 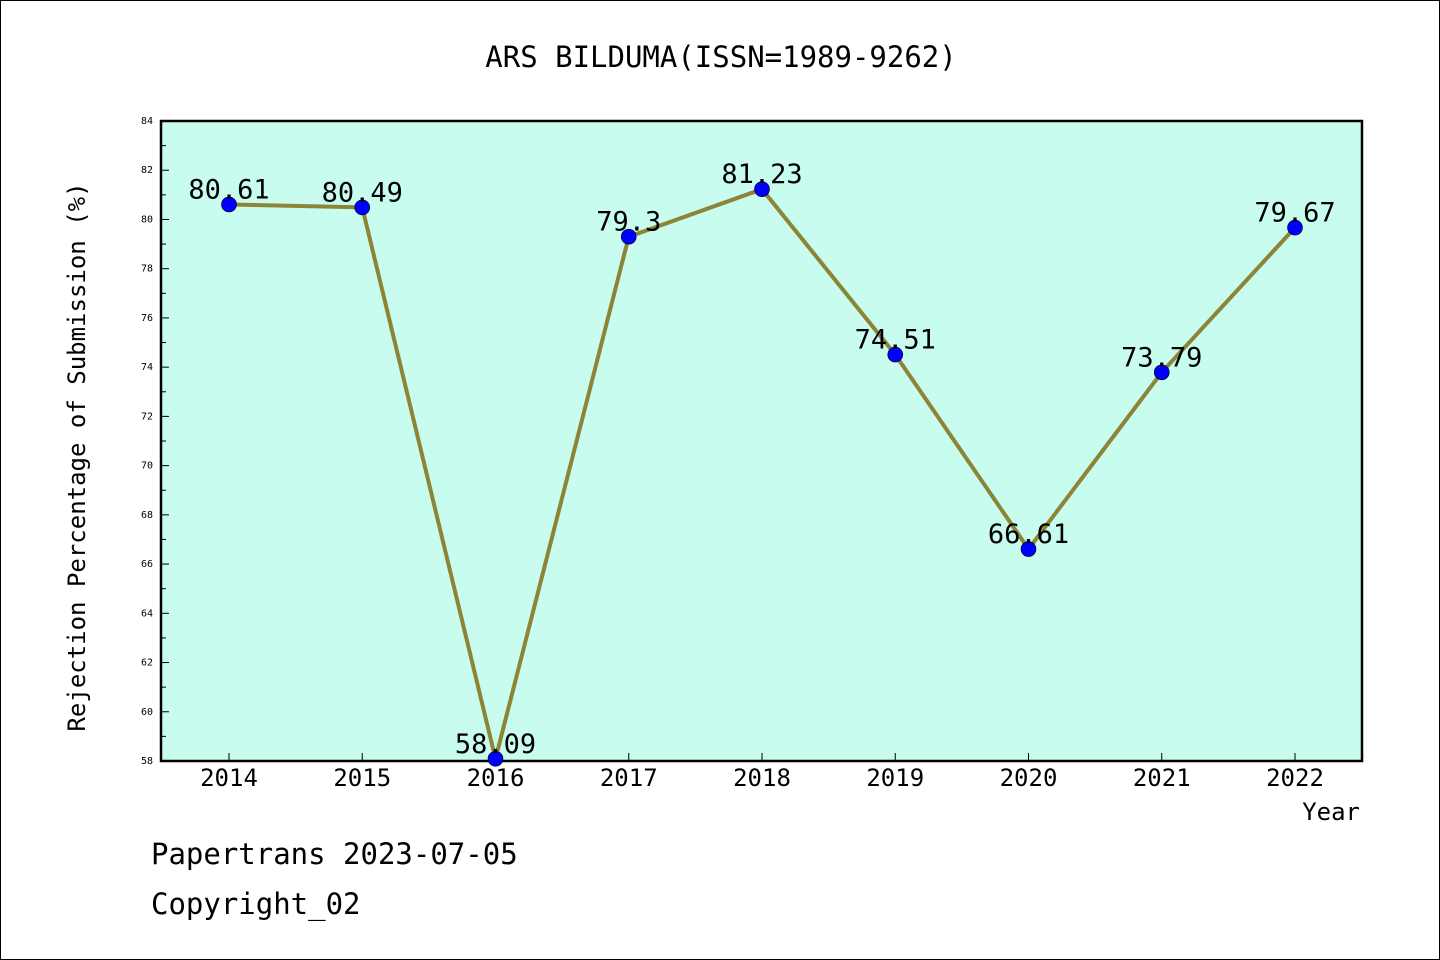 What do you see at coordinates (77, 456) in the screenshot?
I see `y-axis-label: Rejection Percentage of Submission (%)` at bounding box center [77, 456].